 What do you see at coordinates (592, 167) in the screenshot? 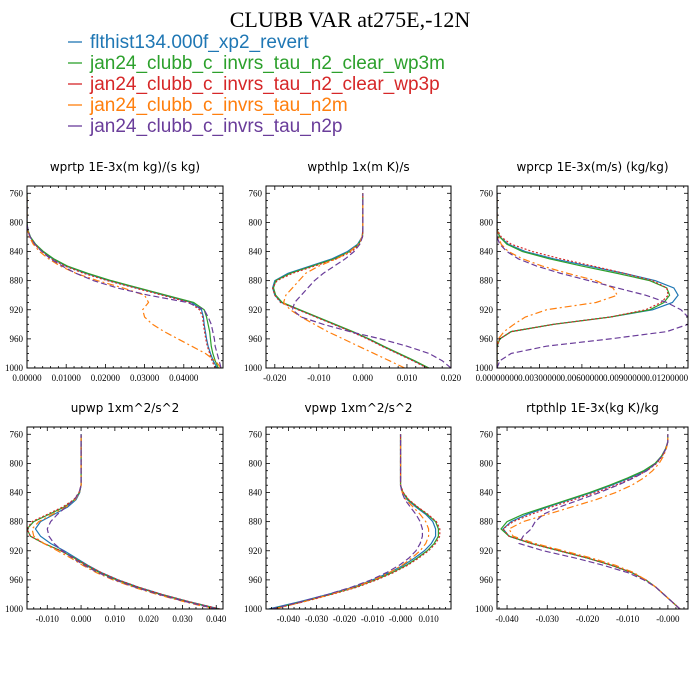
I see `panel-title: wprcp 1E-3x(m/s) (kg/kg)` at bounding box center [592, 167].